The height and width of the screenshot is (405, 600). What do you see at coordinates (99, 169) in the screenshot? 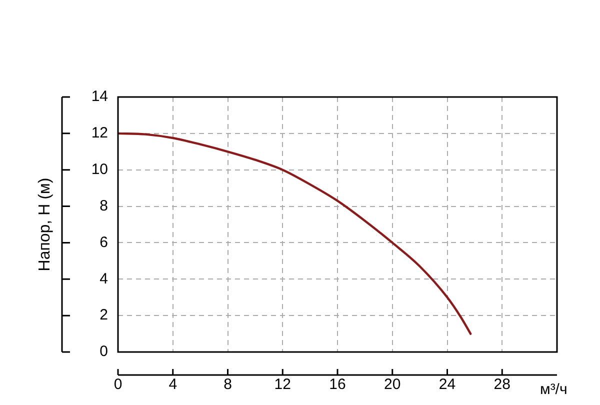
I see `y-tick-label: 10` at bounding box center [99, 169].